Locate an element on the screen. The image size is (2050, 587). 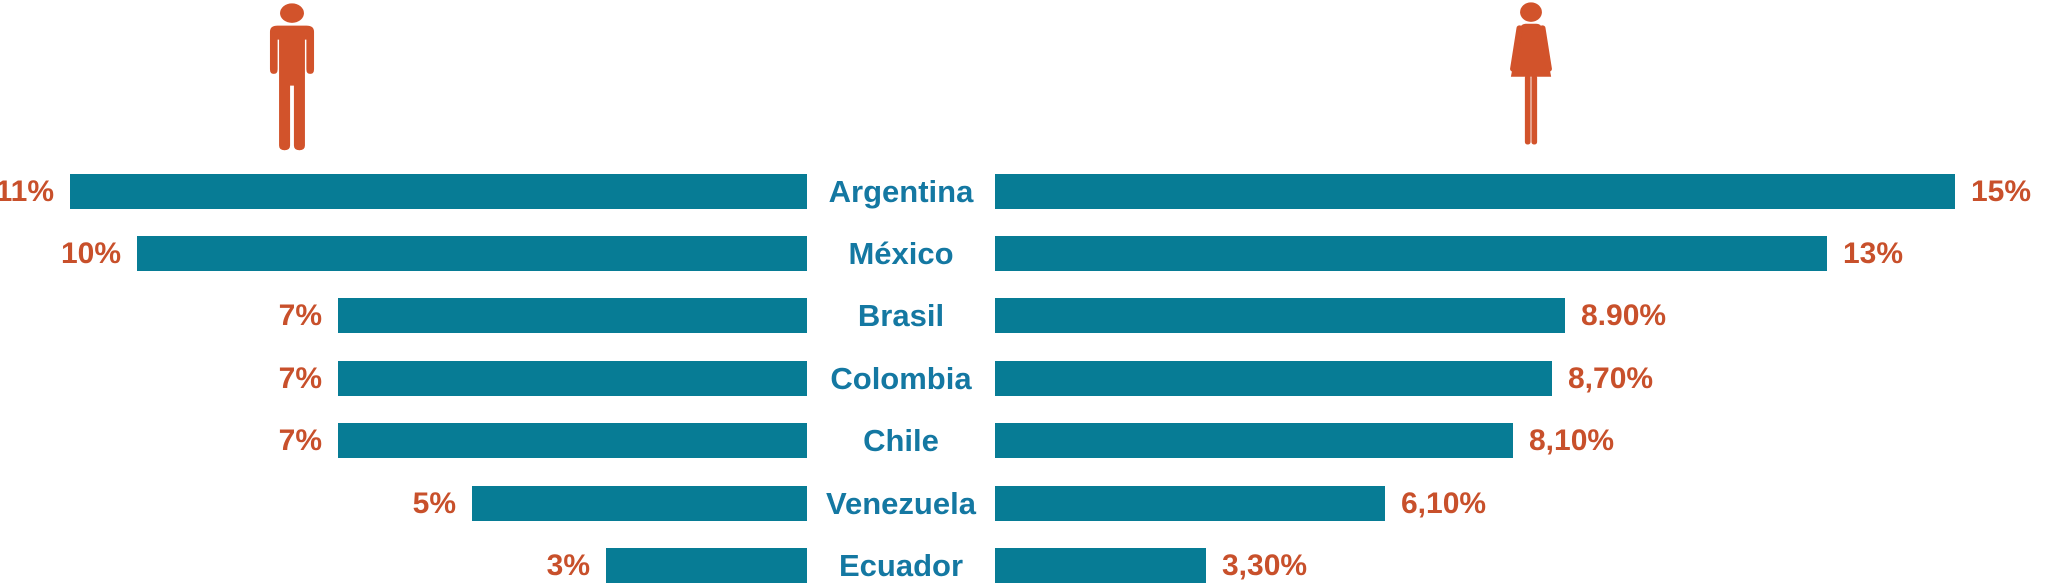
country-label: Chile is located at coordinates (901, 441).